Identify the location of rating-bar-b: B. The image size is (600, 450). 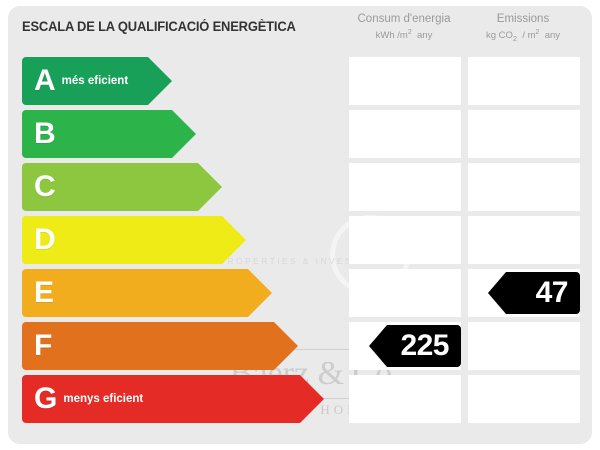
(109, 134).